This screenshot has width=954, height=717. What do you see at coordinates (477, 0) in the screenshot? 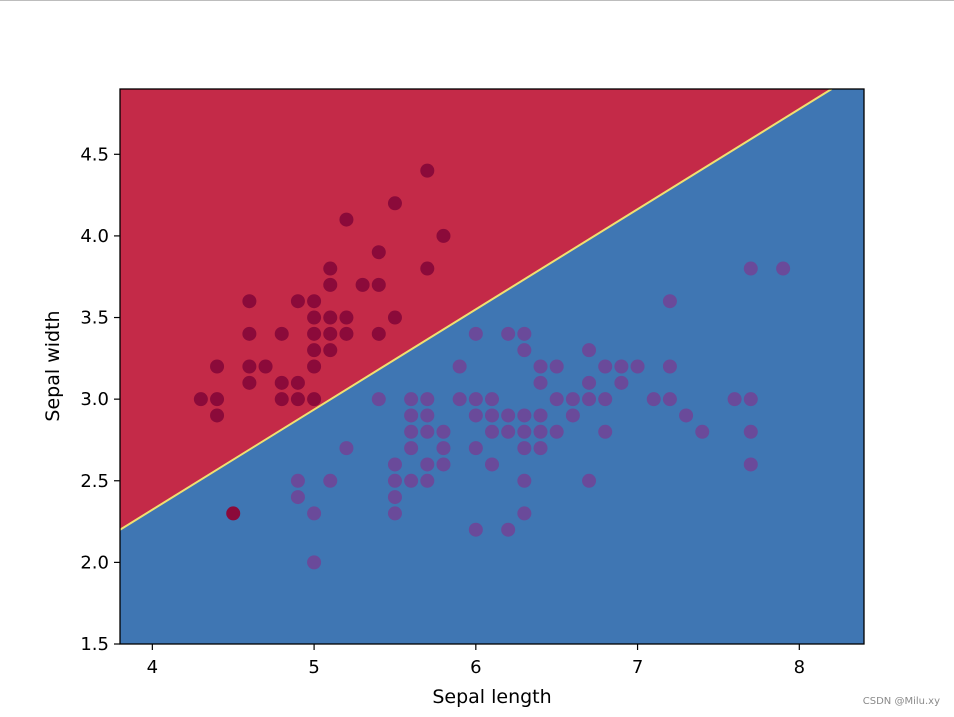
I see `window-top-border` at bounding box center [477, 0].